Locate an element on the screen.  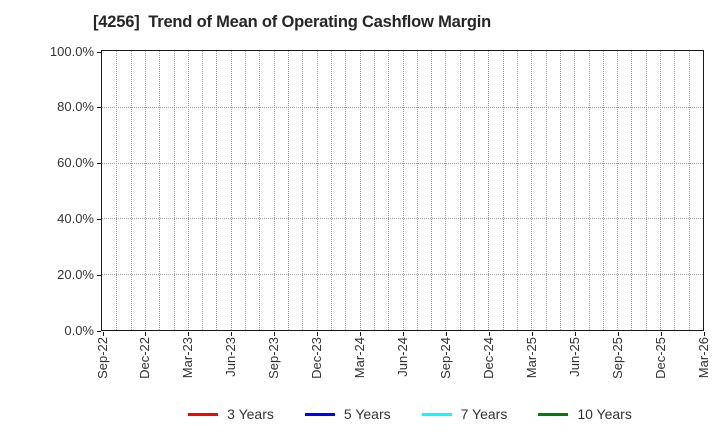
x-tick-label: Jun-23 is located at coordinates (231, 357).